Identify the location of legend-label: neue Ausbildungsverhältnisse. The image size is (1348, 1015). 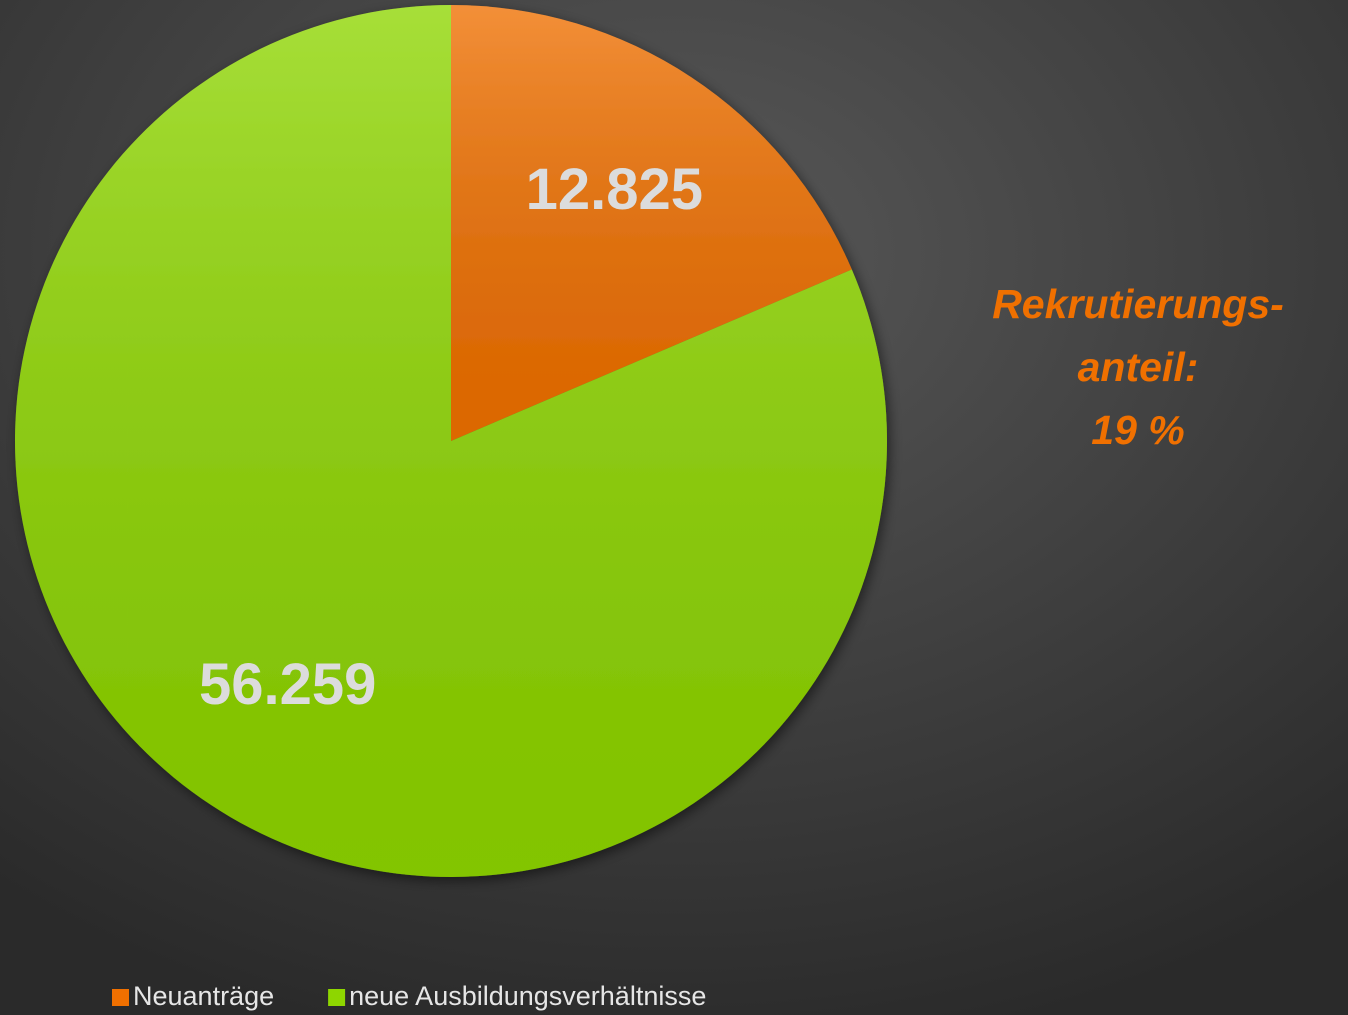
(527, 996).